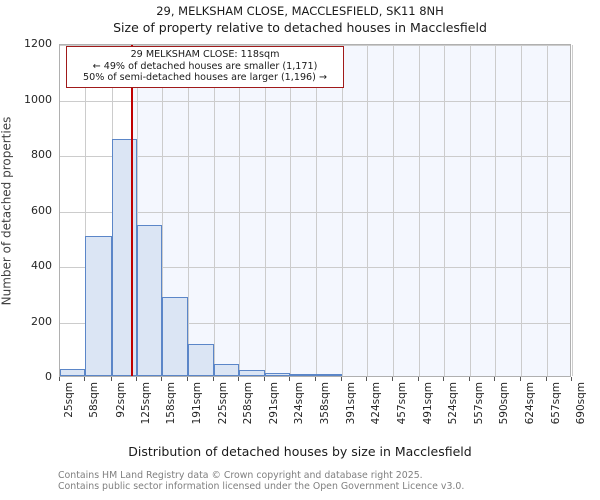 This screenshot has width=600, height=500. Describe the element at coordinates (38, 99) in the screenshot. I see `y-axis-tick-label: 1000` at that location.